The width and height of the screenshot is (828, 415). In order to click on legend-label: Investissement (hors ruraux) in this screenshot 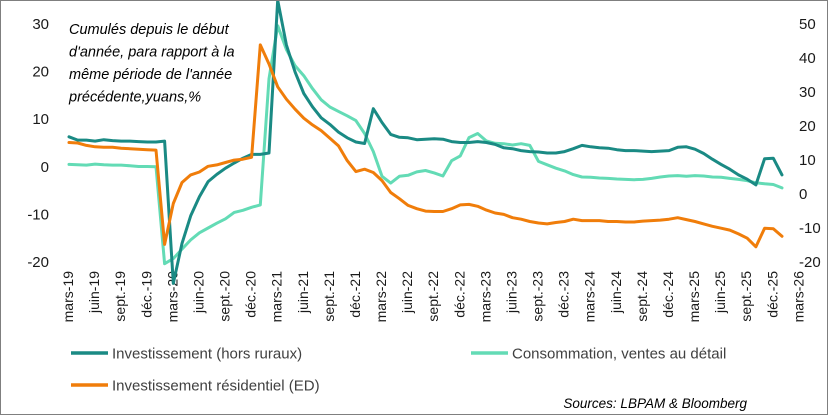, I will do `click(207, 354)`.